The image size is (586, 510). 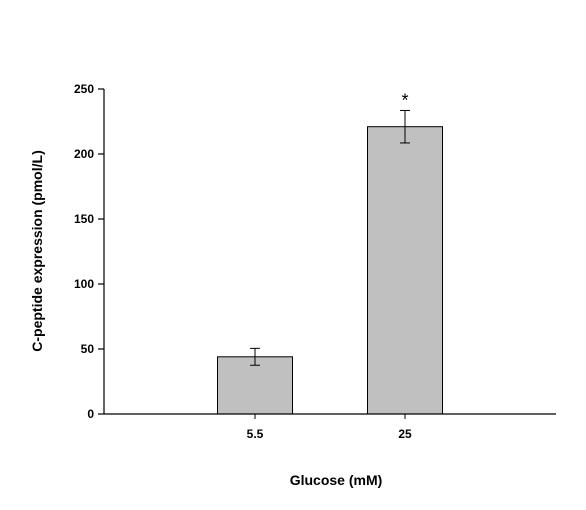 What do you see at coordinates (84, 89) in the screenshot?
I see `y-tick-label: 250` at bounding box center [84, 89].